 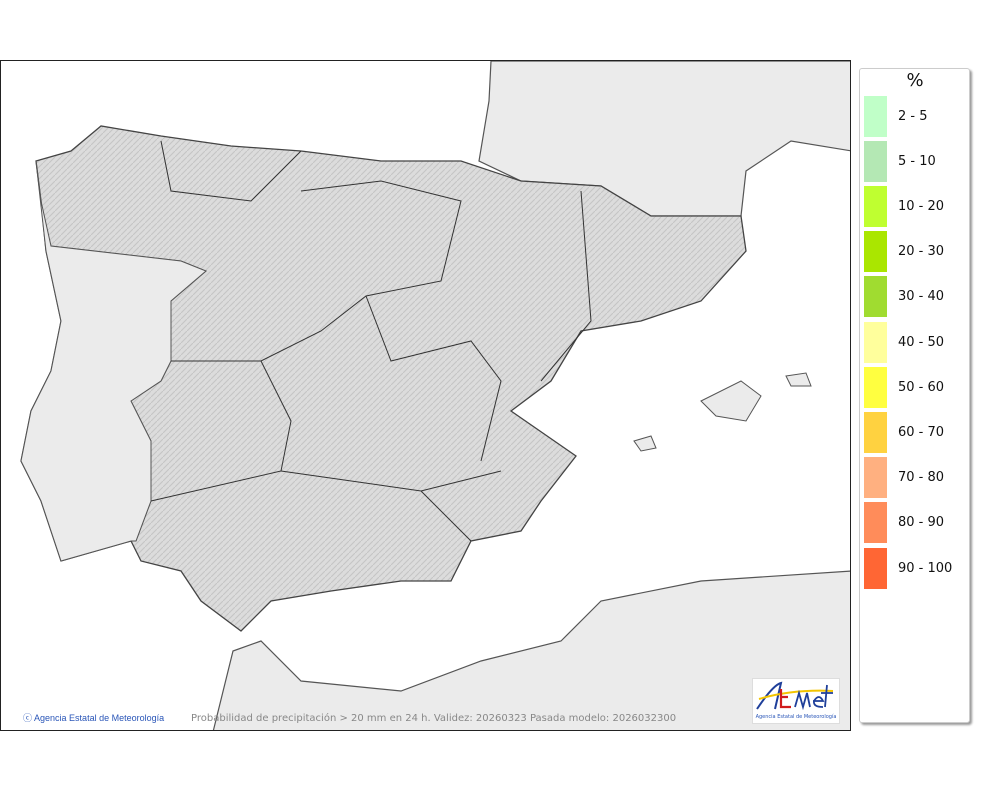 I want to click on legend-item: 80 - 90, so click(x=904, y=523).